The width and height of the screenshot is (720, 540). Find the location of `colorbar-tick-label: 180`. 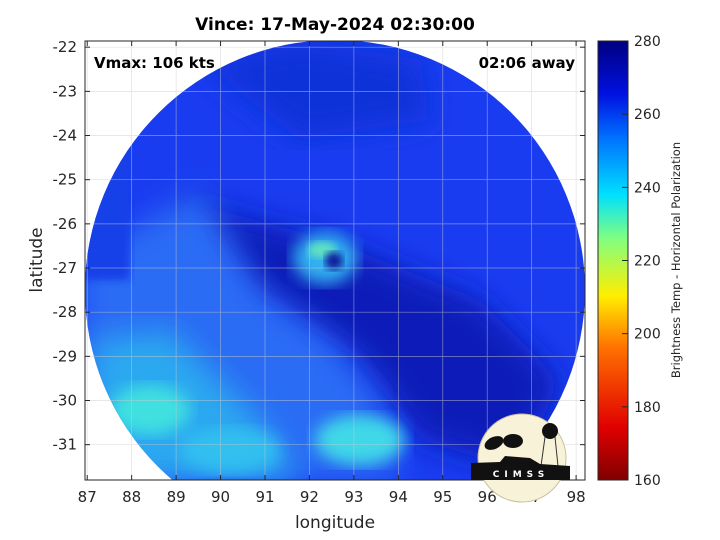

colorbar-tick-label: 180 is located at coordinates (647, 408).